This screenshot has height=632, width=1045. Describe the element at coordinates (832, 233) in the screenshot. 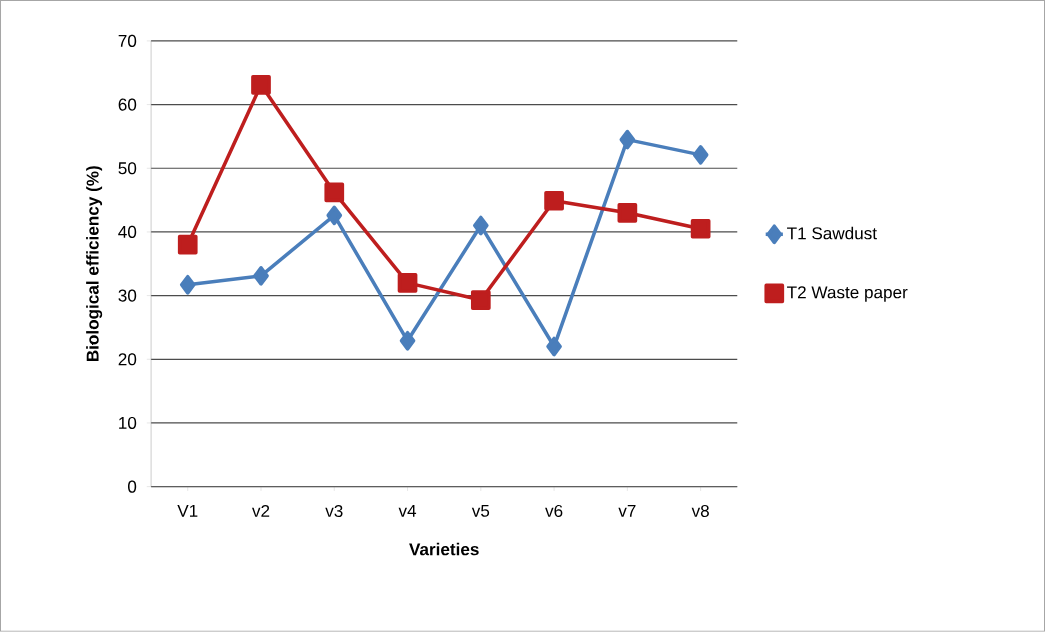

I see `legend-label: T1 Sawdust` at that location.